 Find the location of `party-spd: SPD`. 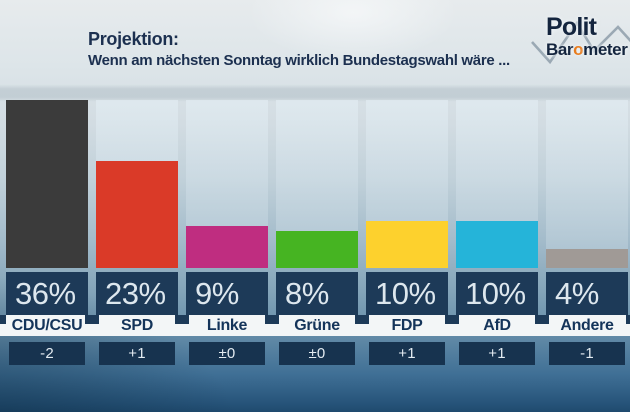

party-spd: SPD is located at coordinates (131, 325).